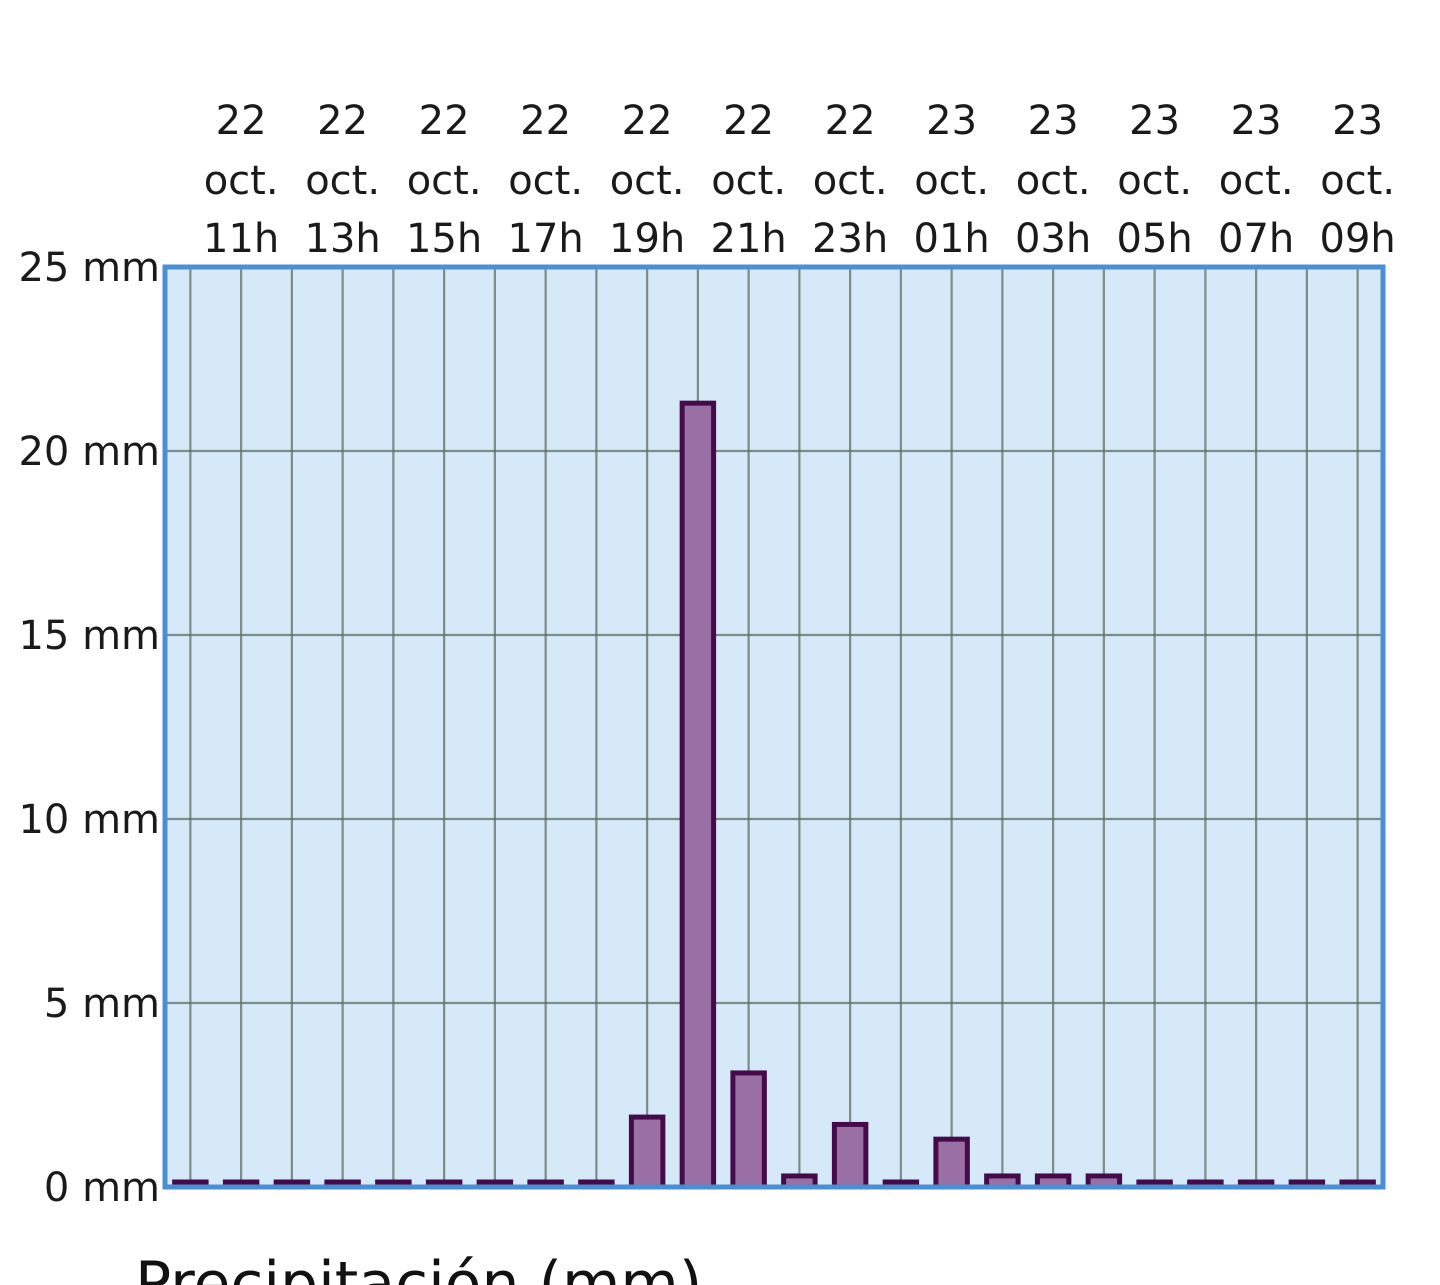  I want to click on chart-title: Precipitación (mm), so click(418, 1267).